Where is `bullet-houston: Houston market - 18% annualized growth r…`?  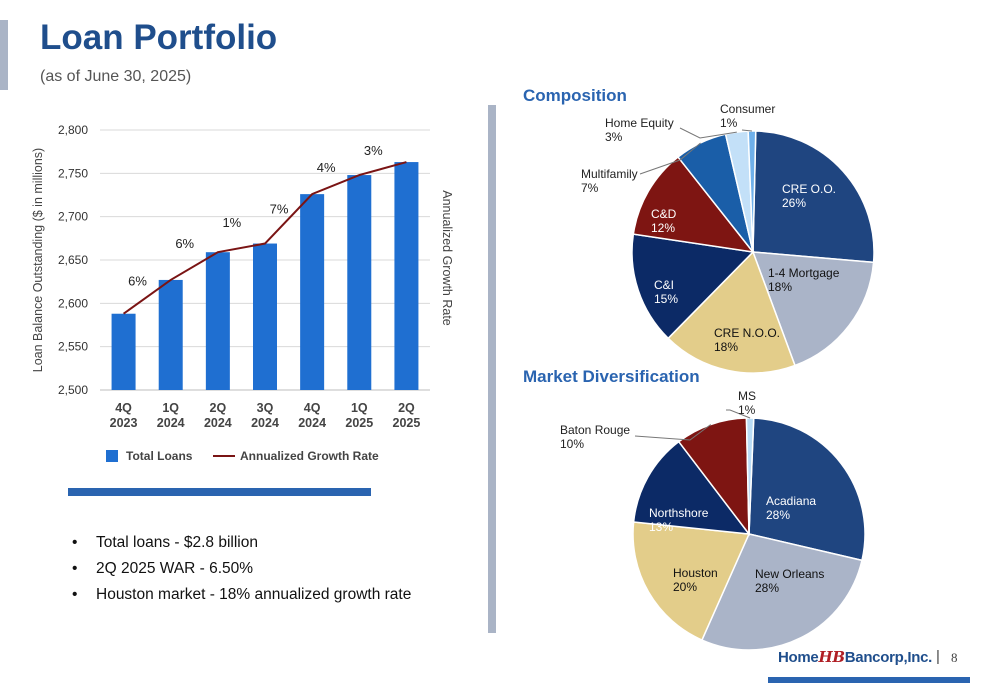 bullet-houston: Houston market - 18% annualized growth r… is located at coordinates (241, 597).